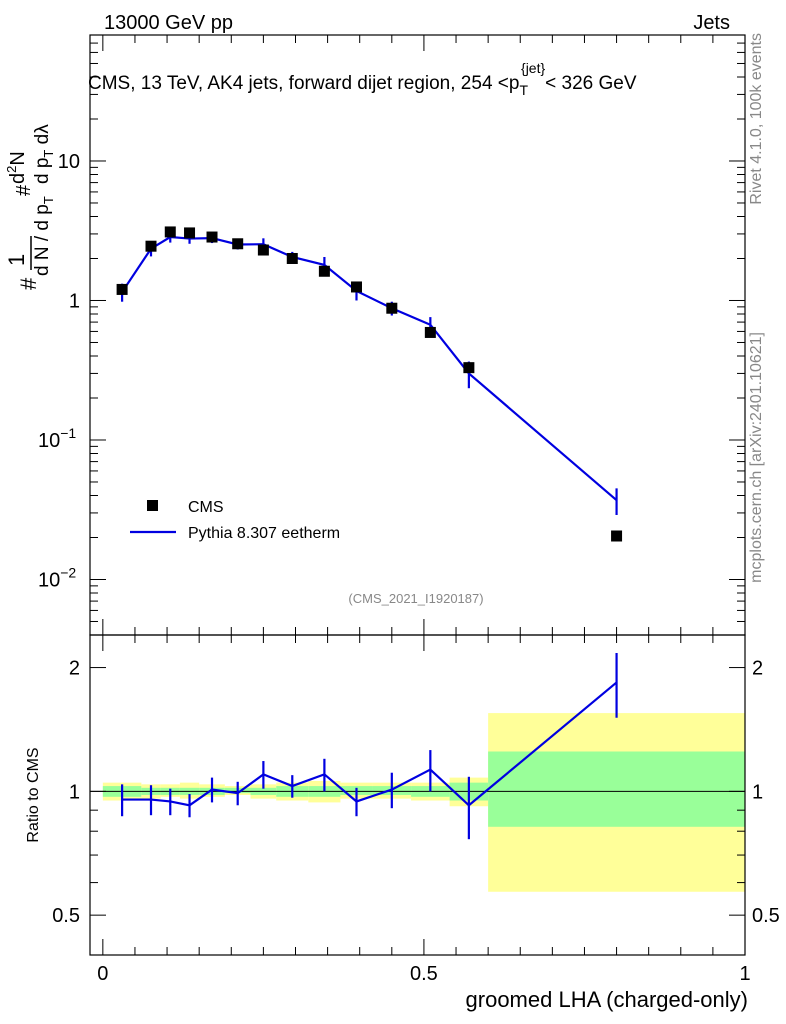 Image resolution: width=786 pixels, height=1024 pixels. What do you see at coordinates (235, 520) in the screenshot?
I see `legend: CMS Pythia 8.307 eetherm` at bounding box center [235, 520].